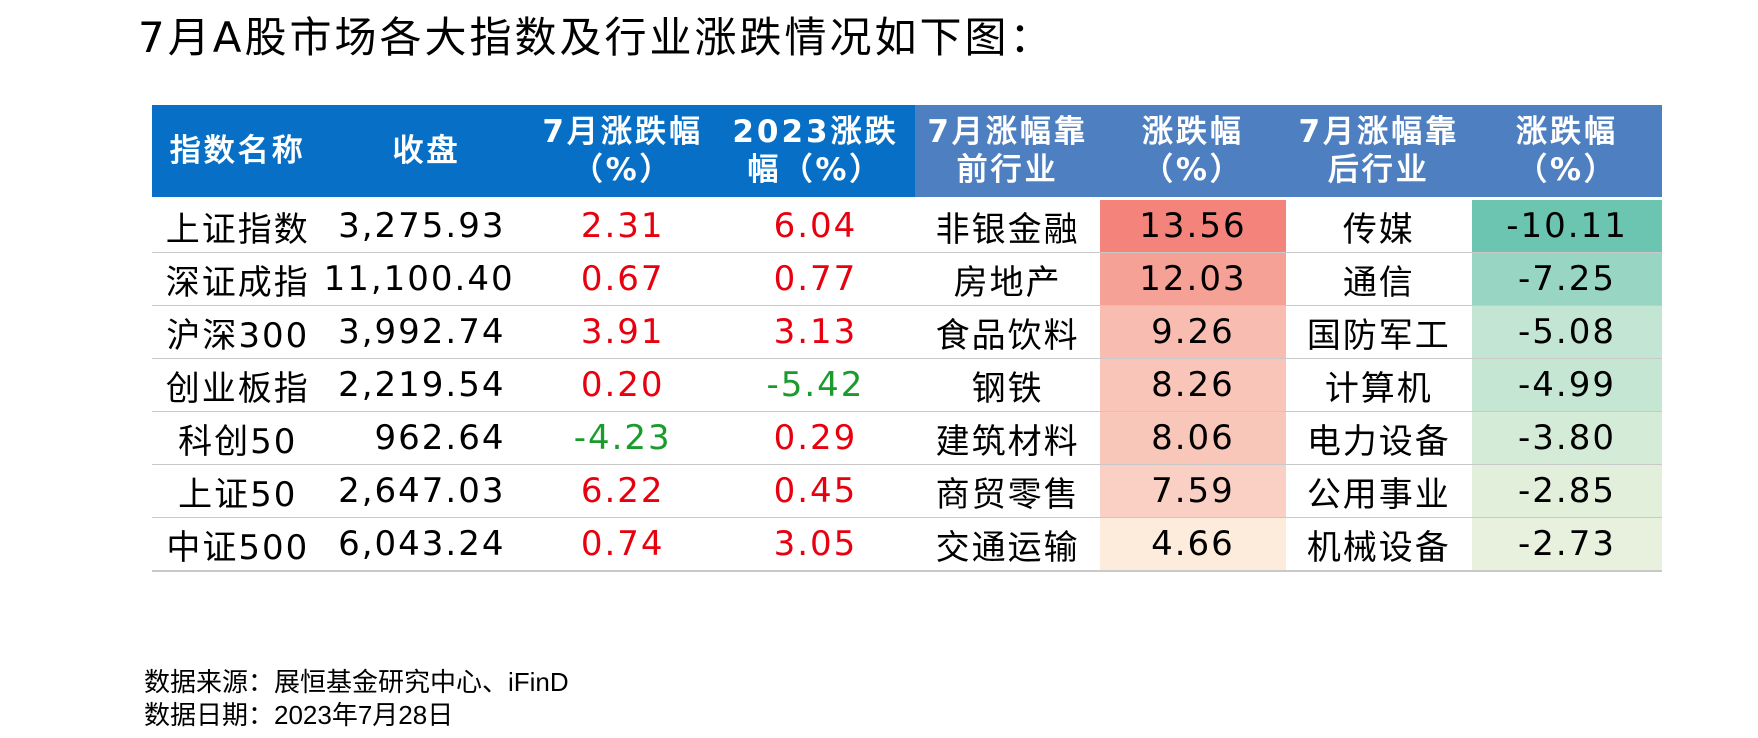 Image resolution: width=1758 pixels, height=738 pixels. I want to click on header-ytd-change: 2023涨跌幅（%）, so click(815, 152).